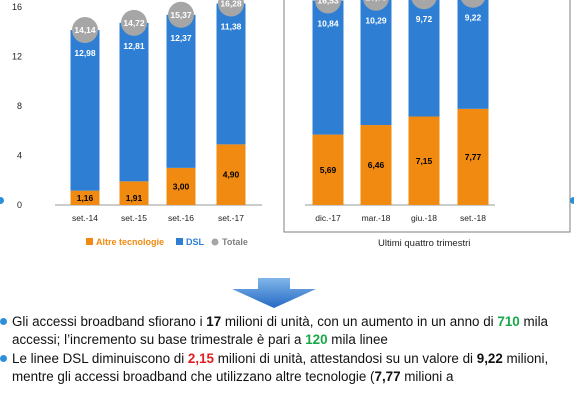 The height and width of the screenshot is (400, 574). I want to click on down-arrow-icon, so click(274, 293).